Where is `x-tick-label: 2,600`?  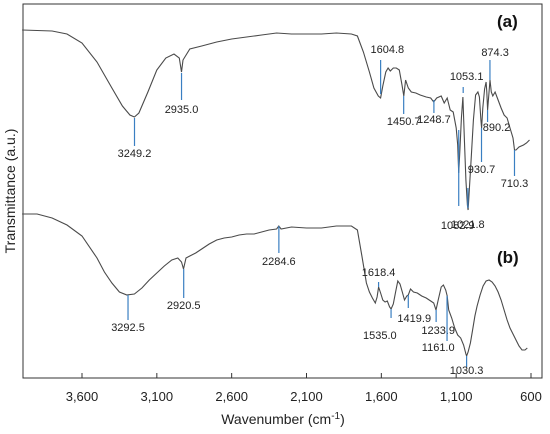
x-tick-label: 2,600 is located at coordinates (231, 396).